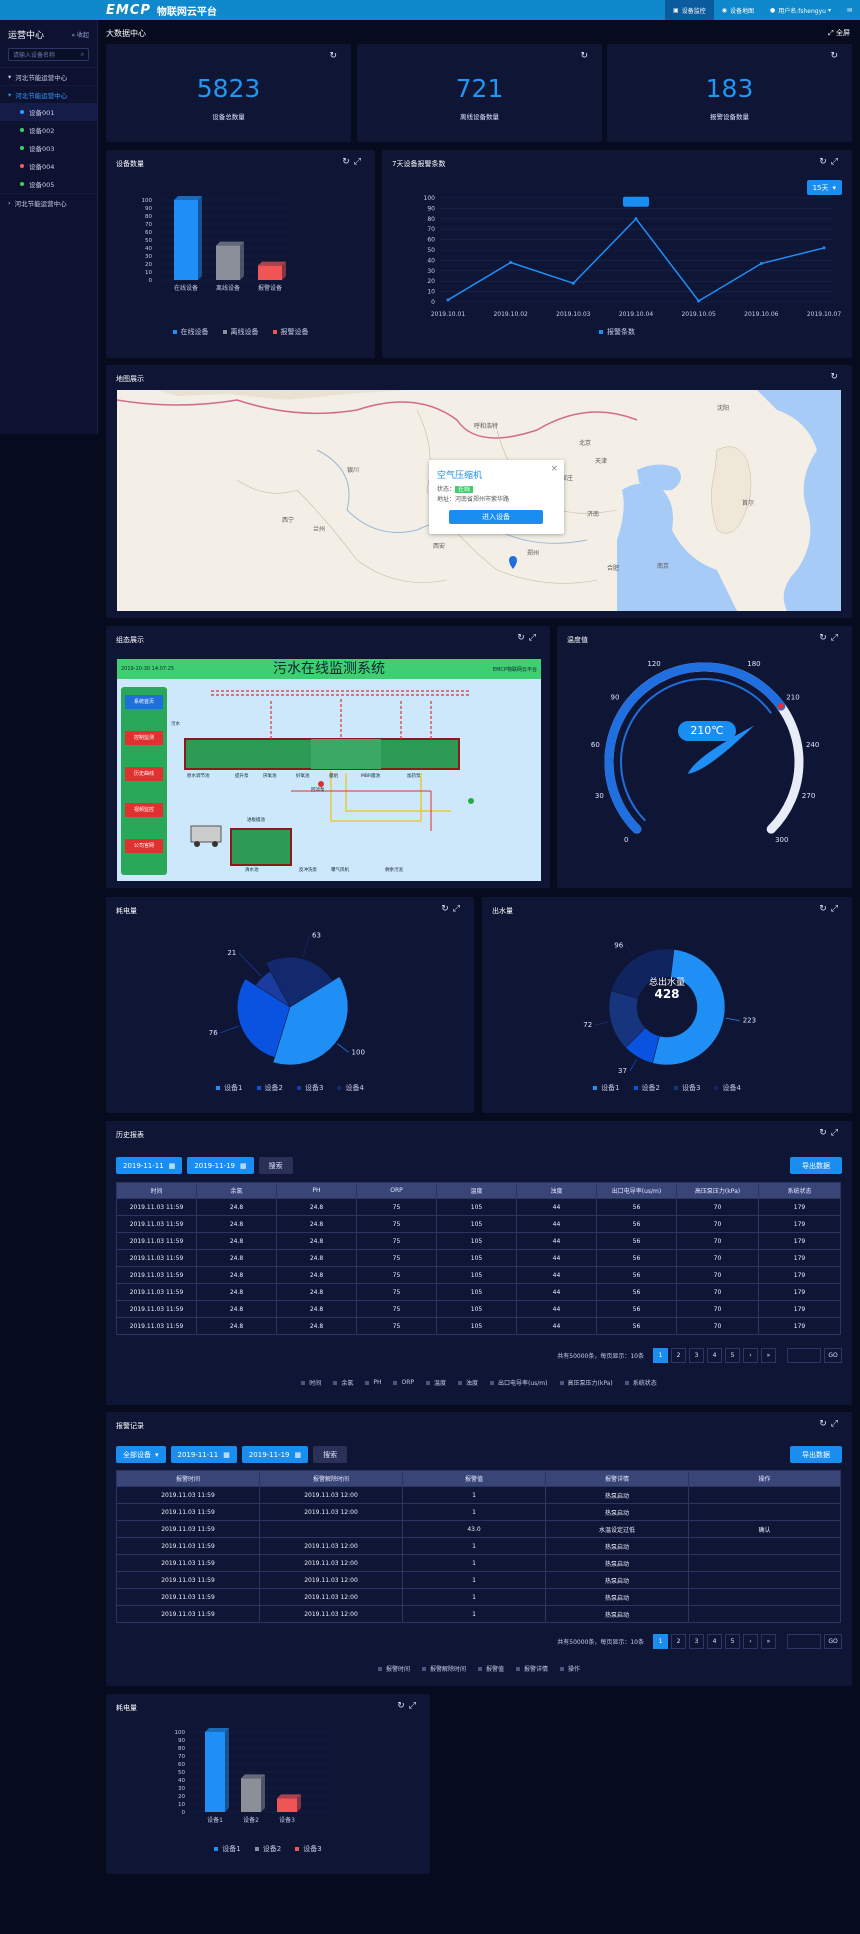  What do you see at coordinates (48, 166) in the screenshot?
I see `sidebar-device-004: 设备004` at bounding box center [48, 166].